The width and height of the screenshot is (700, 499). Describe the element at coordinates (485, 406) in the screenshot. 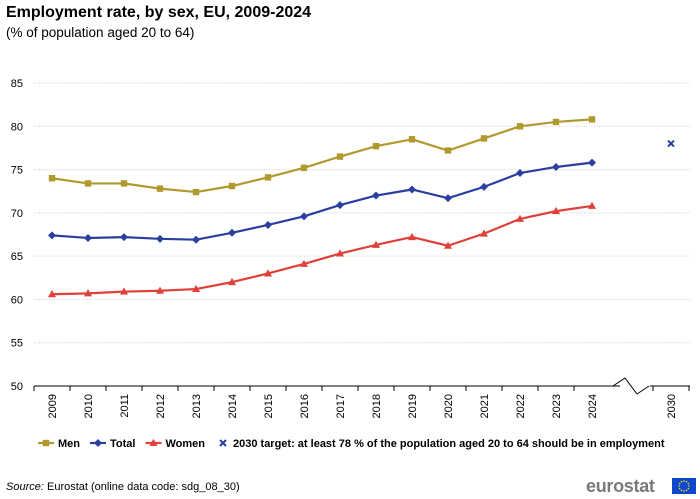

I see `x-tick-label-2021: 2021` at that location.